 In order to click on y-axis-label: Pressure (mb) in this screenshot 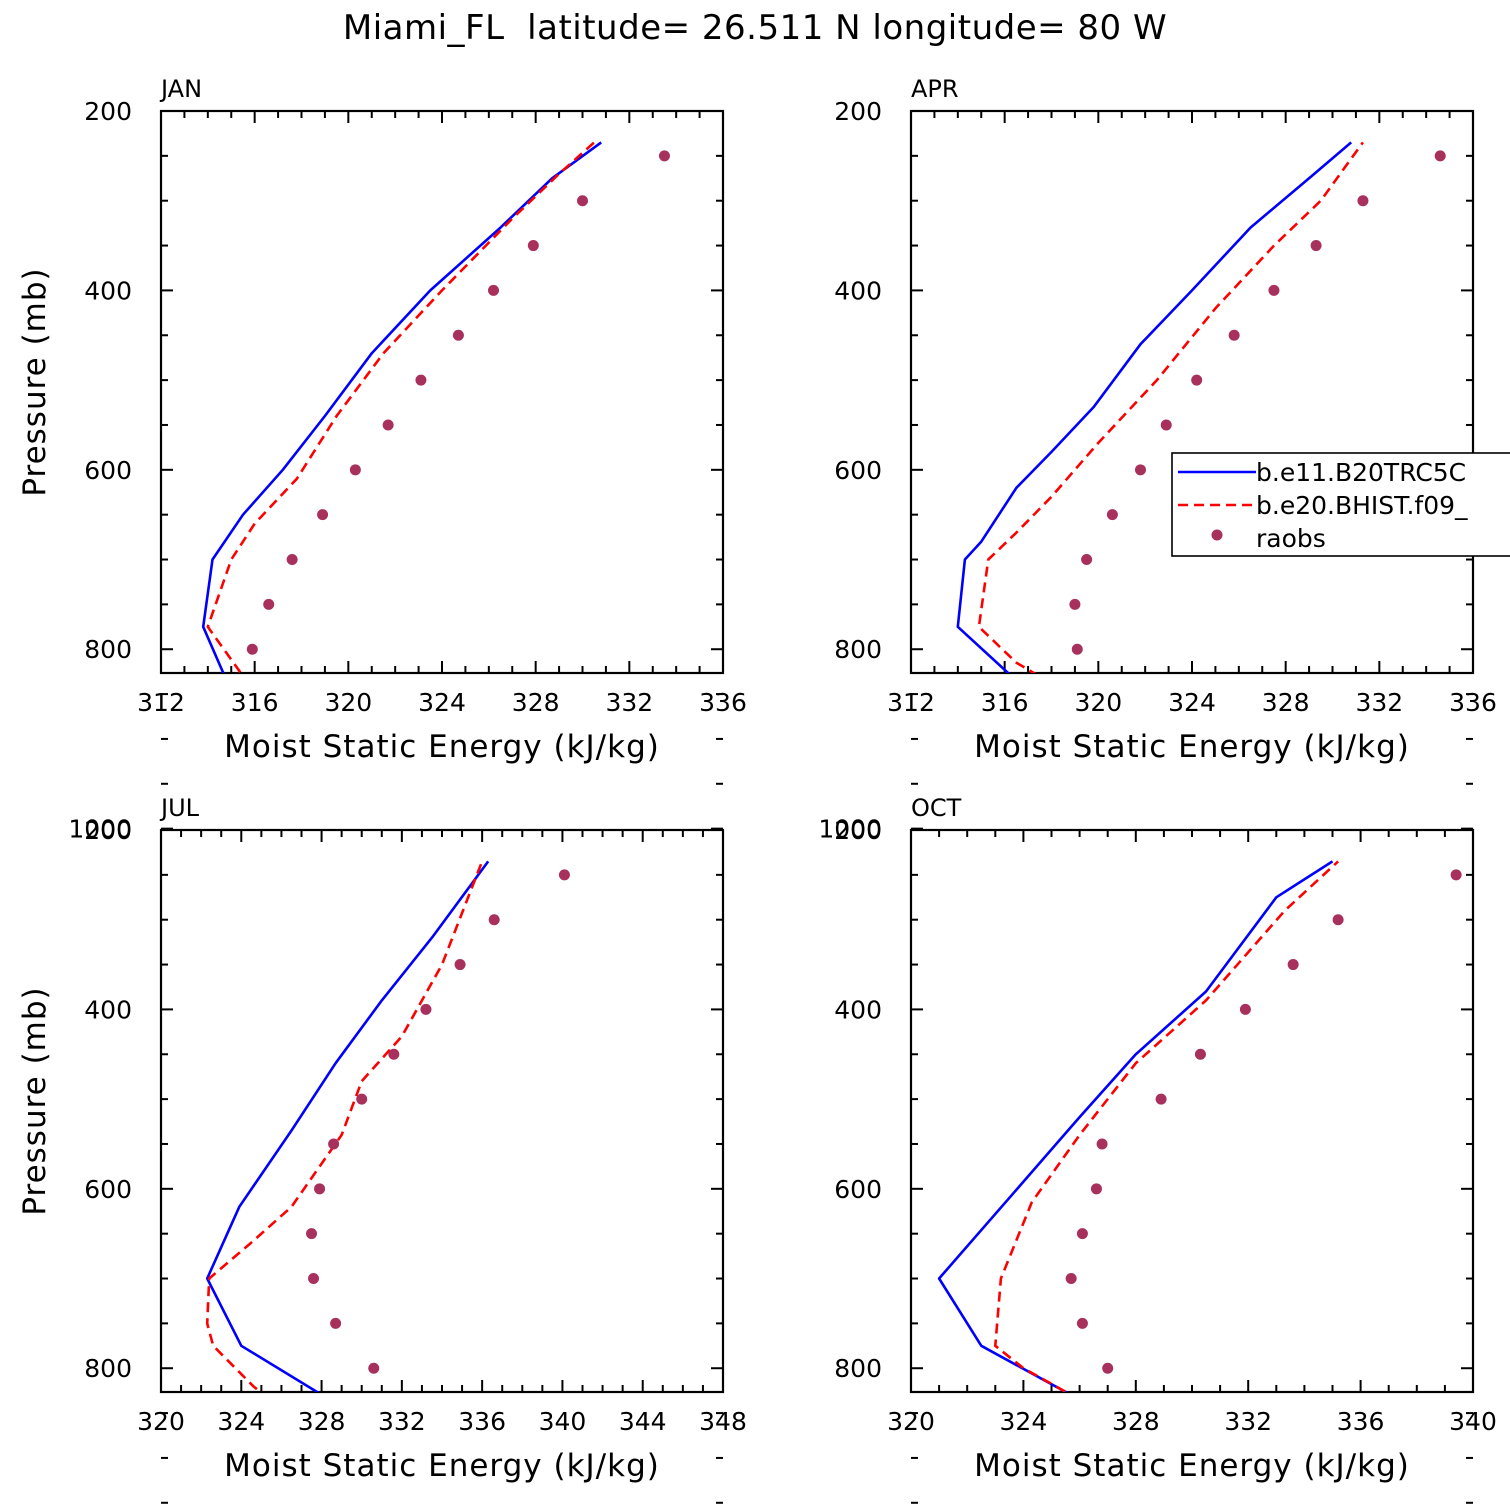, I will do `click(35, 381)`.